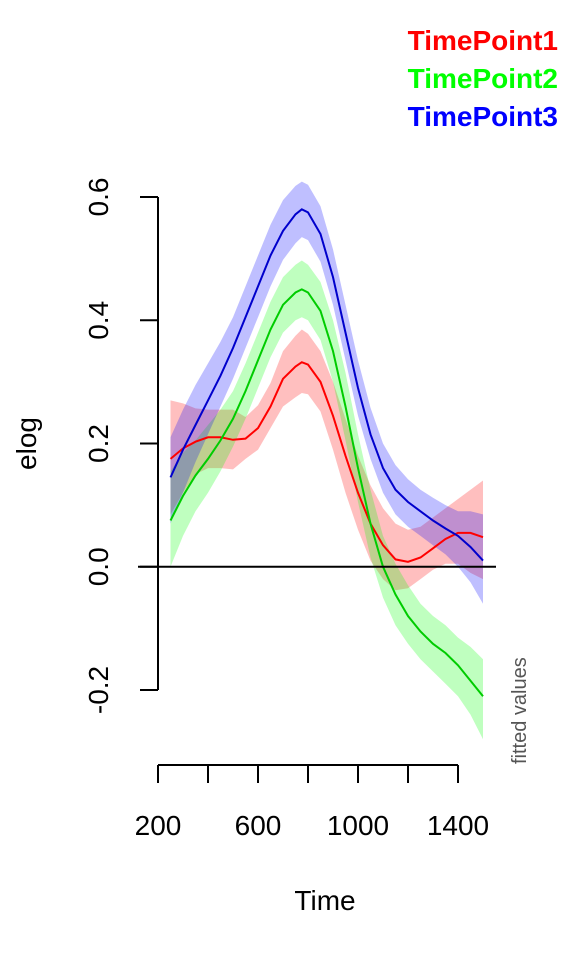 This screenshot has width=576, height=960. What do you see at coordinates (312, 802) in the screenshot?
I see `x-axis: 200 600 1000 1400` at bounding box center [312, 802].